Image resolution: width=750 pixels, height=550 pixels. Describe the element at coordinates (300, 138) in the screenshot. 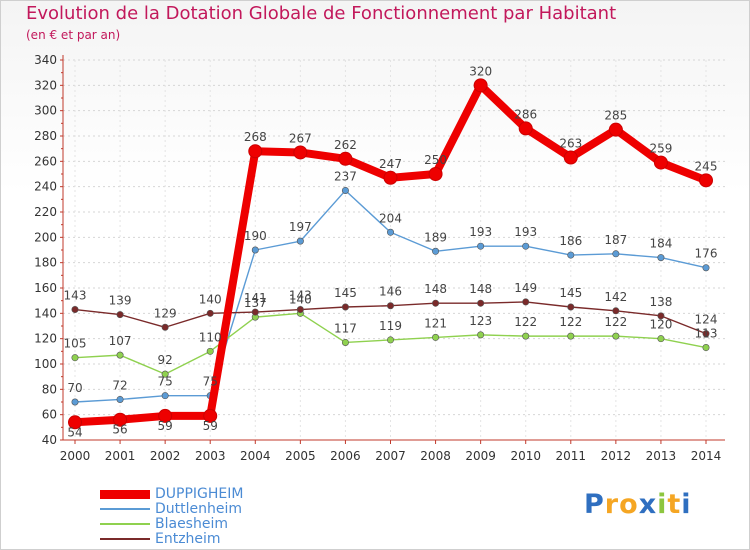

I see `data-label: 267` at that location.